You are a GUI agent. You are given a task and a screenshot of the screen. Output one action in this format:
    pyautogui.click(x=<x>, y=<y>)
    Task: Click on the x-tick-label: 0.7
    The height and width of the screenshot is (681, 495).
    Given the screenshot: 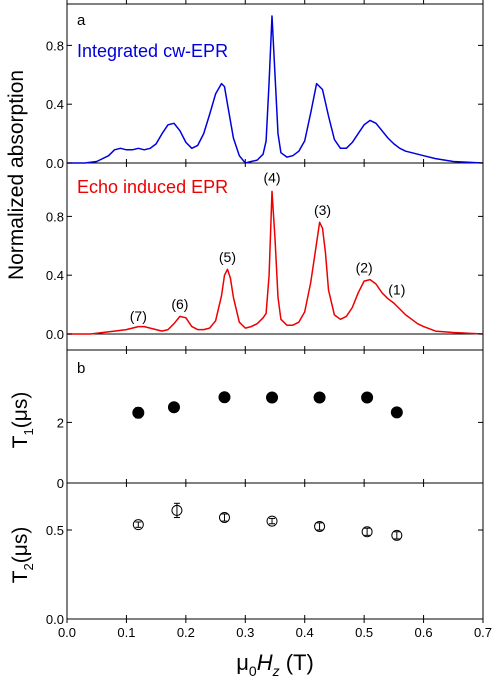 What is the action you would take?
    pyautogui.click(x=483, y=632)
    